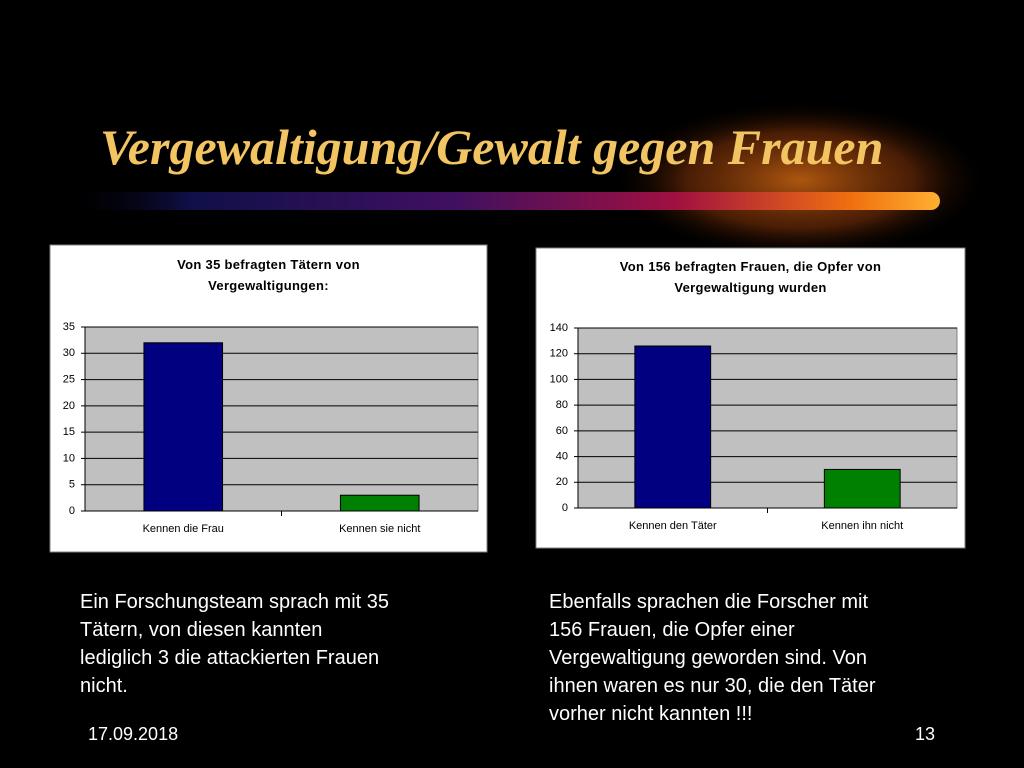 This screenshot has width=1024, height=768. I want to click on y-tick-label: 5, so click(72, 485).